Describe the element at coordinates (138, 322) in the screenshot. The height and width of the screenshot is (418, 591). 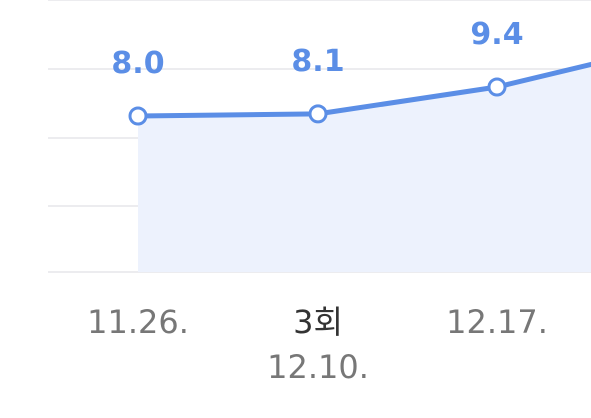
I see `x-tick-label: 11.26.` at that location.